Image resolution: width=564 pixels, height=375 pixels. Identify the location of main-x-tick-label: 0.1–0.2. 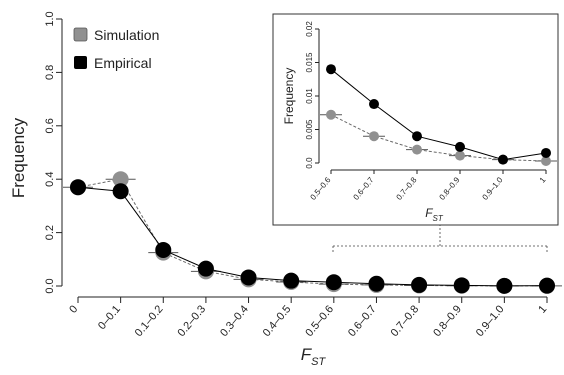
(149, 321).